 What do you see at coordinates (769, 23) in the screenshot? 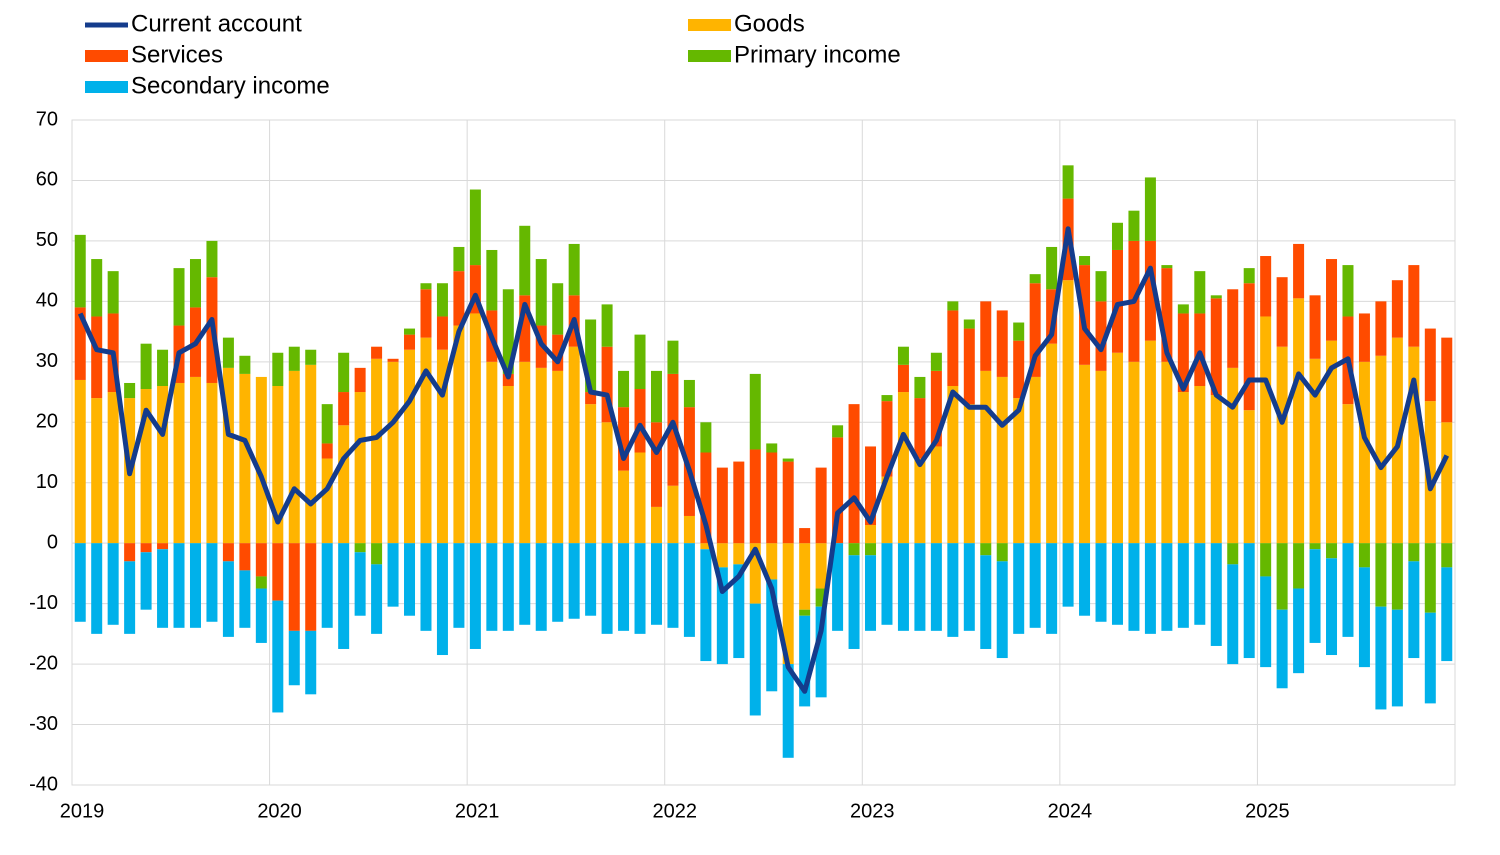
I see `legend-label: Goods` at bounding box center [769, 23].